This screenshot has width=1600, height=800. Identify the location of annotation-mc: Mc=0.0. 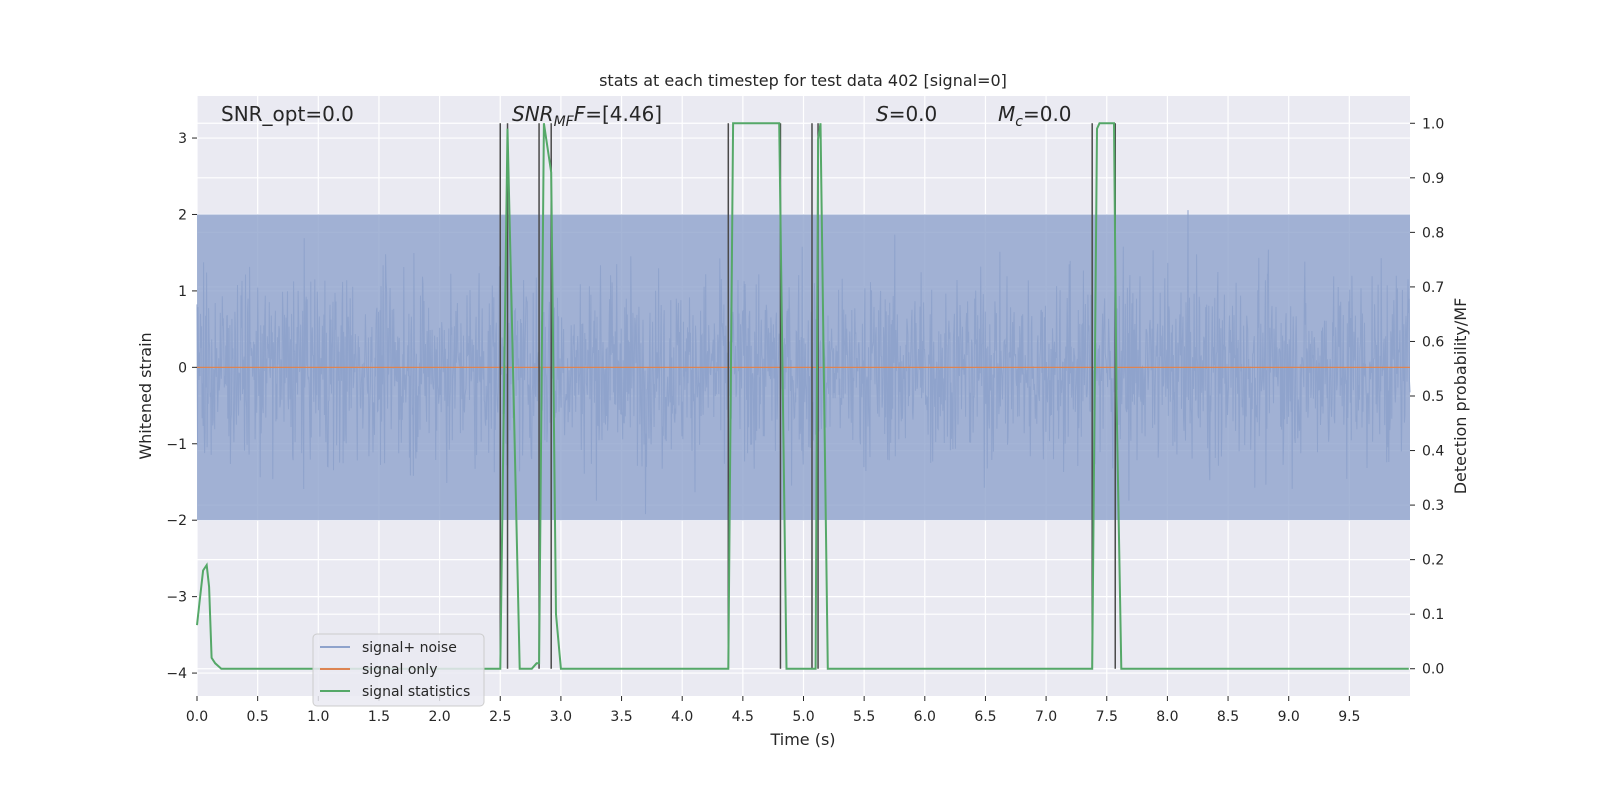
(1035, 116).